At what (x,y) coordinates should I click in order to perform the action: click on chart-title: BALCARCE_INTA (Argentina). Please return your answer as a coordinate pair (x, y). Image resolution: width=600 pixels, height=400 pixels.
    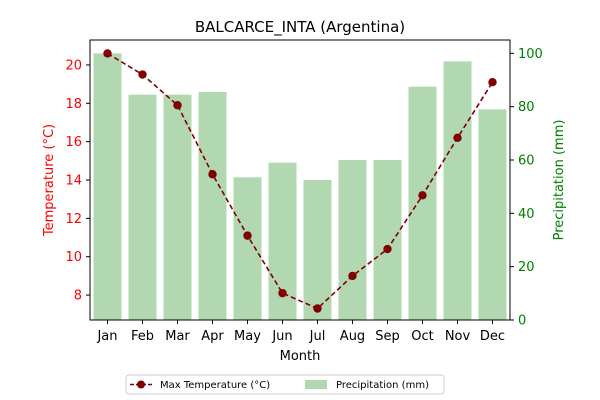
    Looking at the image, I should click on (300, 27).